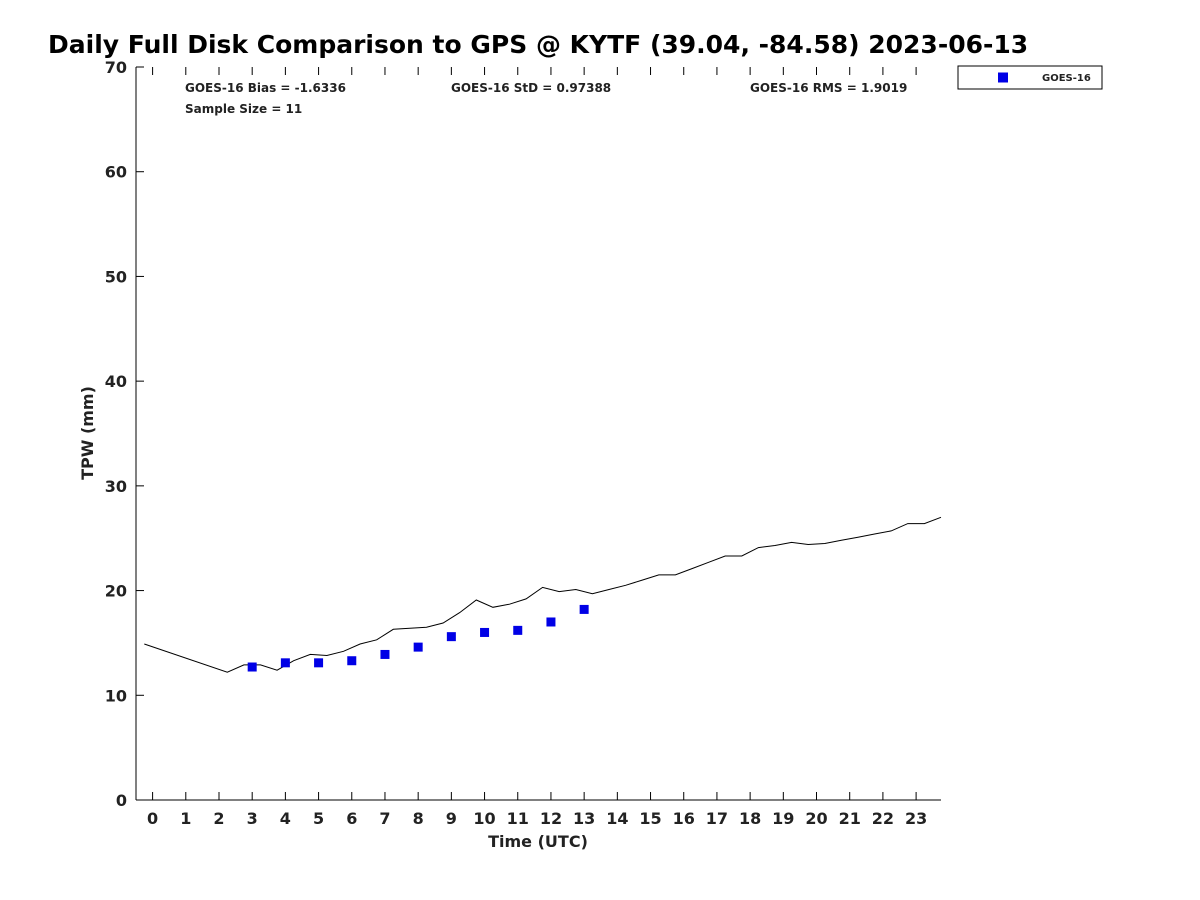  What do you see at coordinates (451, 818) in the screenshot?
I see `x-tick-label: 9` at bounding box center [451, 818].